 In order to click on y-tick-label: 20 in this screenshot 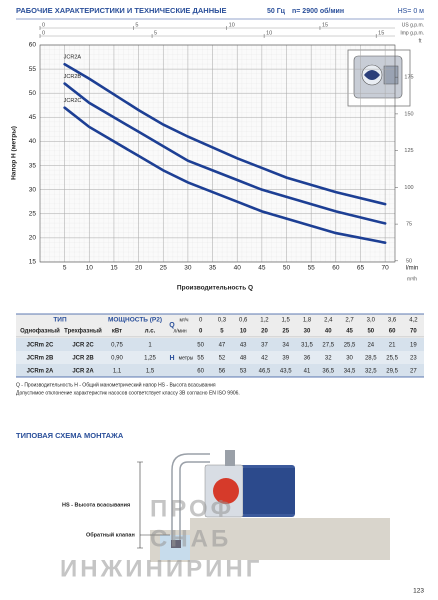, I will do `click(33, 238)`.